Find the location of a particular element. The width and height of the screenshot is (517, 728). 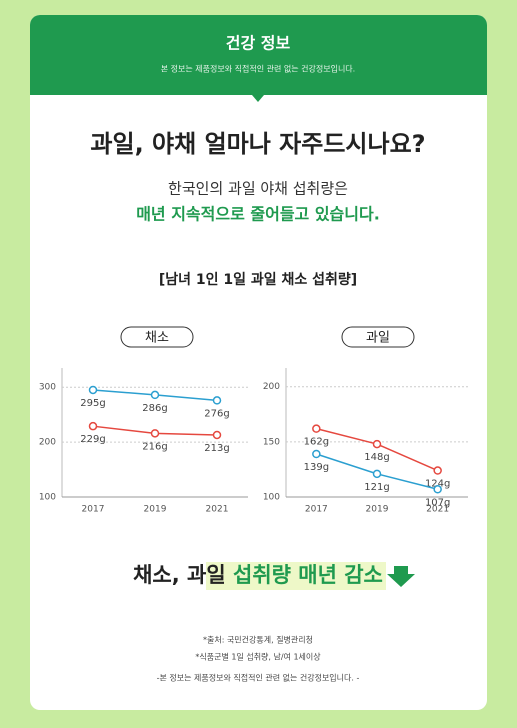

data-label: 139g is located at coordinates (316, 467).